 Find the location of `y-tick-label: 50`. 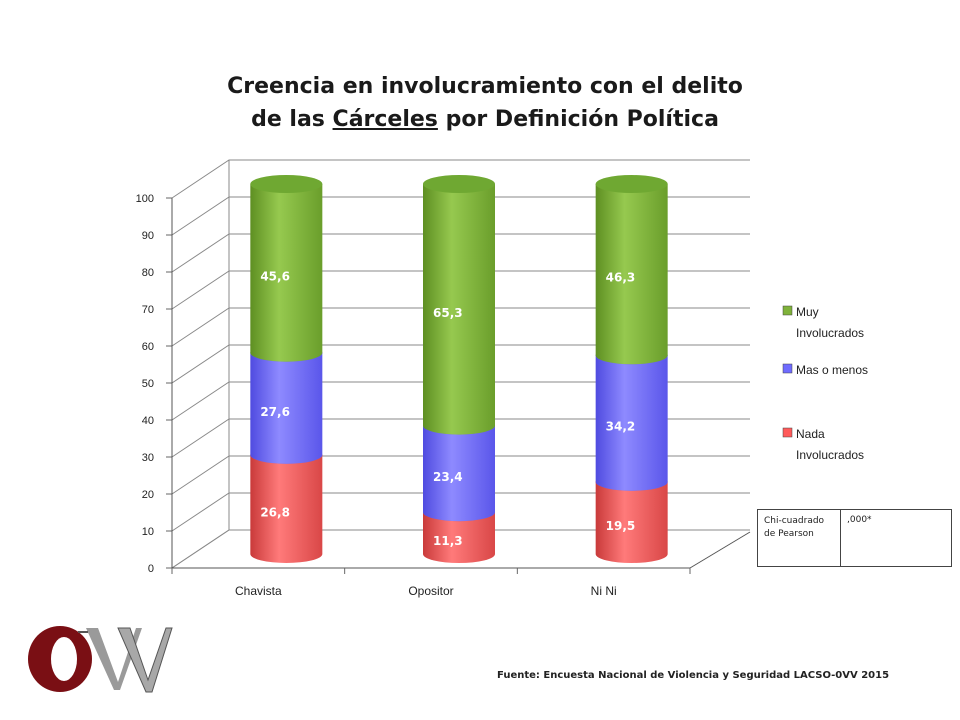

y-tick-label: 50 is located at coordinates (148, 384).